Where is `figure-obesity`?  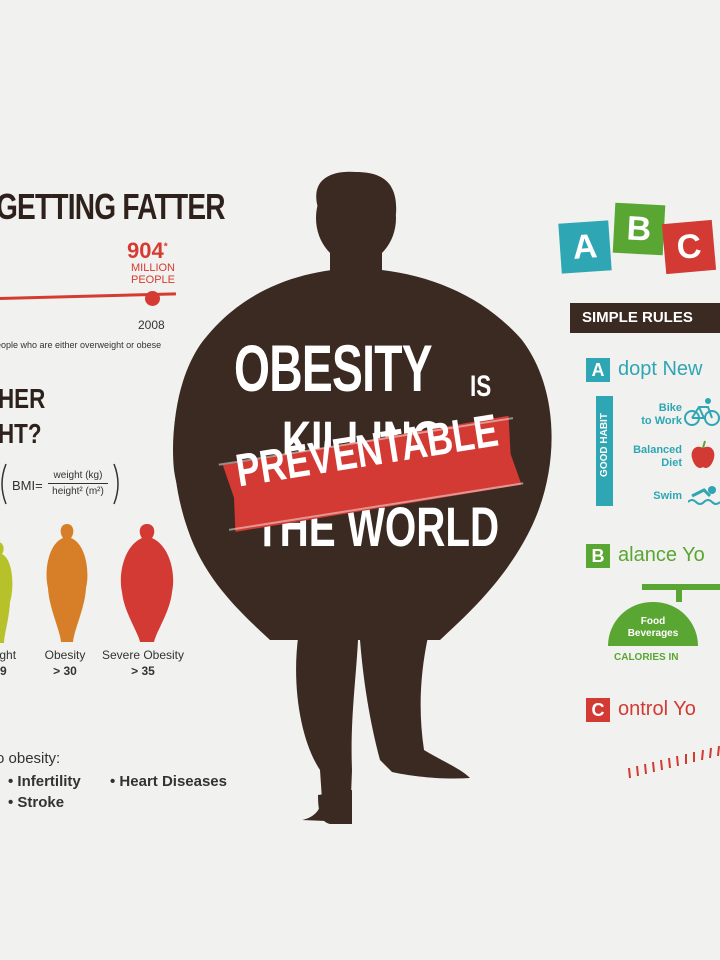
figure-obesity is located at coordinates (67, 583).